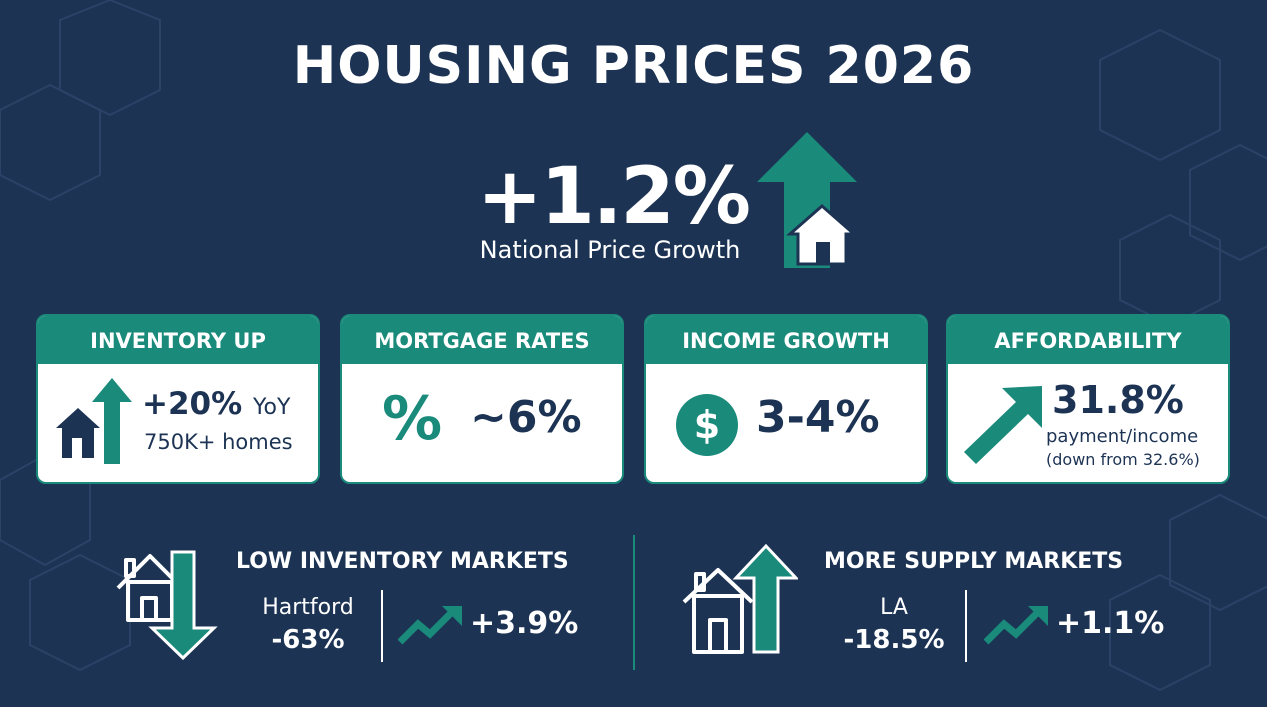 This screenshot has height=707, width=1267. Describe the element at coordinates (818, 417) in the screenshot. I see `income-value: 3-4%` at that location.